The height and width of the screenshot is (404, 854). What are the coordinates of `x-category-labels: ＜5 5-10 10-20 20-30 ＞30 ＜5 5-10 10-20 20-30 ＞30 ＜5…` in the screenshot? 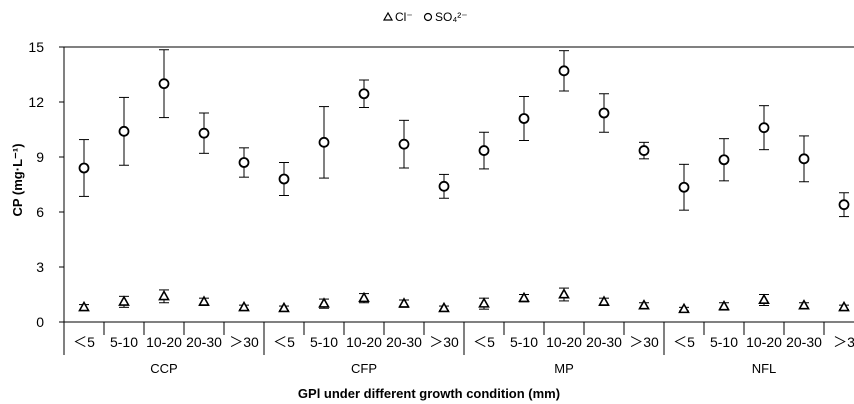 It's located at (463, 342).